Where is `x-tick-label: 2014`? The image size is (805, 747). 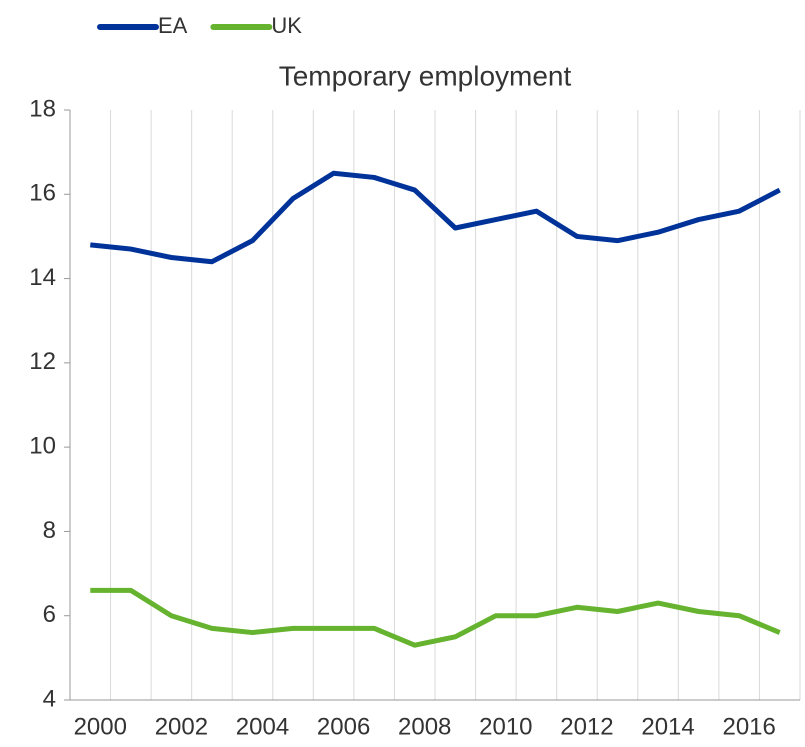
x-tick-label: 2014 is located at coordinates (667, 726).